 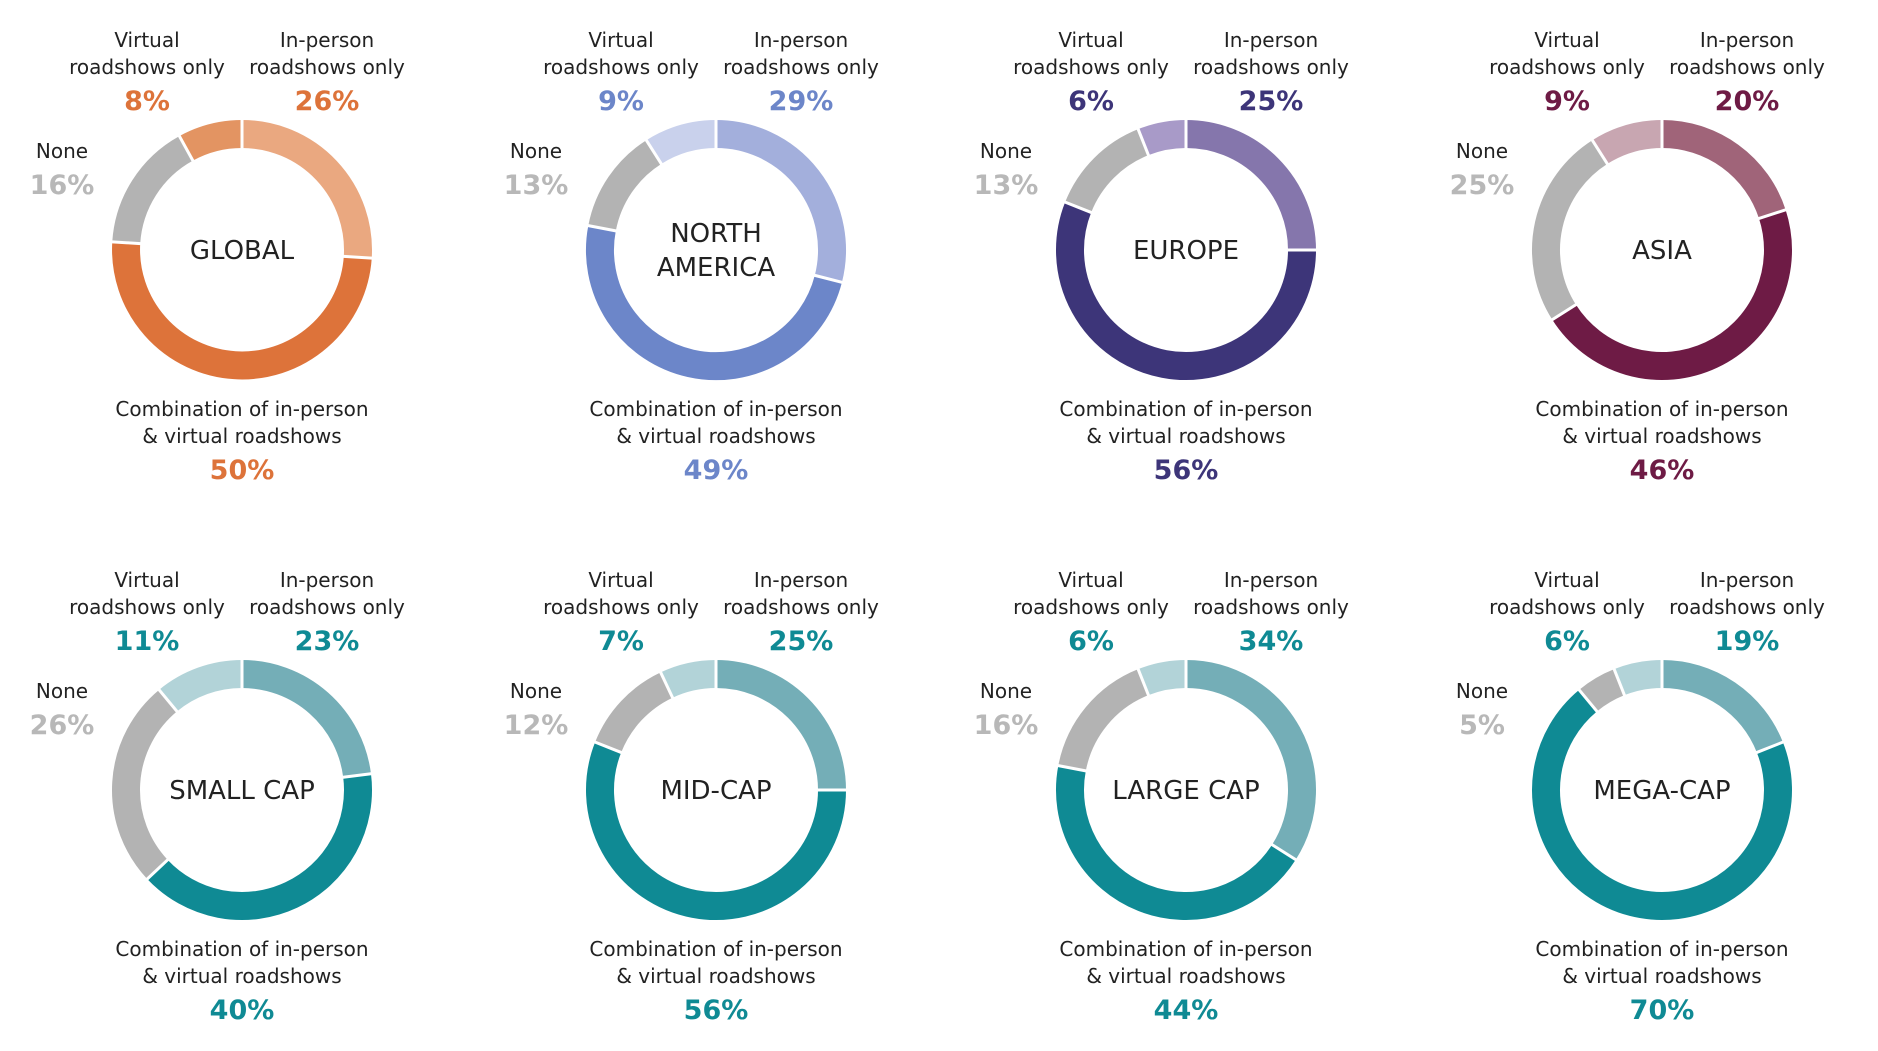 What do you see at coordinates (147, 101) in the screenshot?
I see `virtual-value: 8%` at bounding box center [147, 101].